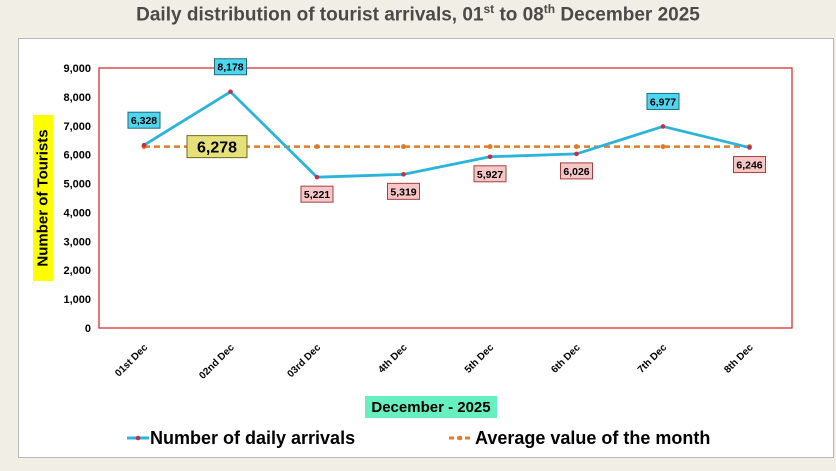  I want to click on x-tick-label: 6th Dec, so click(566, 359).